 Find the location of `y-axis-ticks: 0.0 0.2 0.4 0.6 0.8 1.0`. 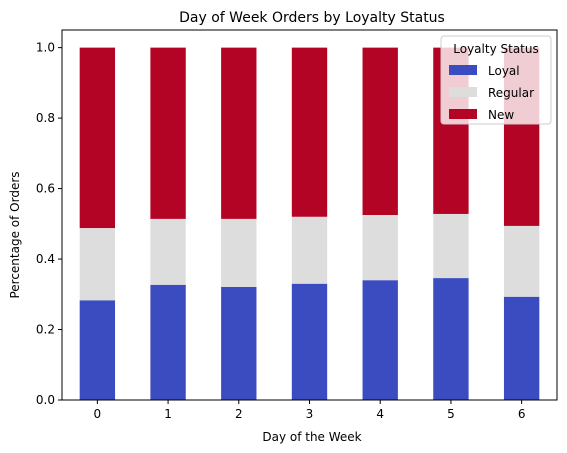

y-axis-ticks: 0.0 0.2 0.4 0.6 0.8 1.0 is located at coordinates (49, 224).